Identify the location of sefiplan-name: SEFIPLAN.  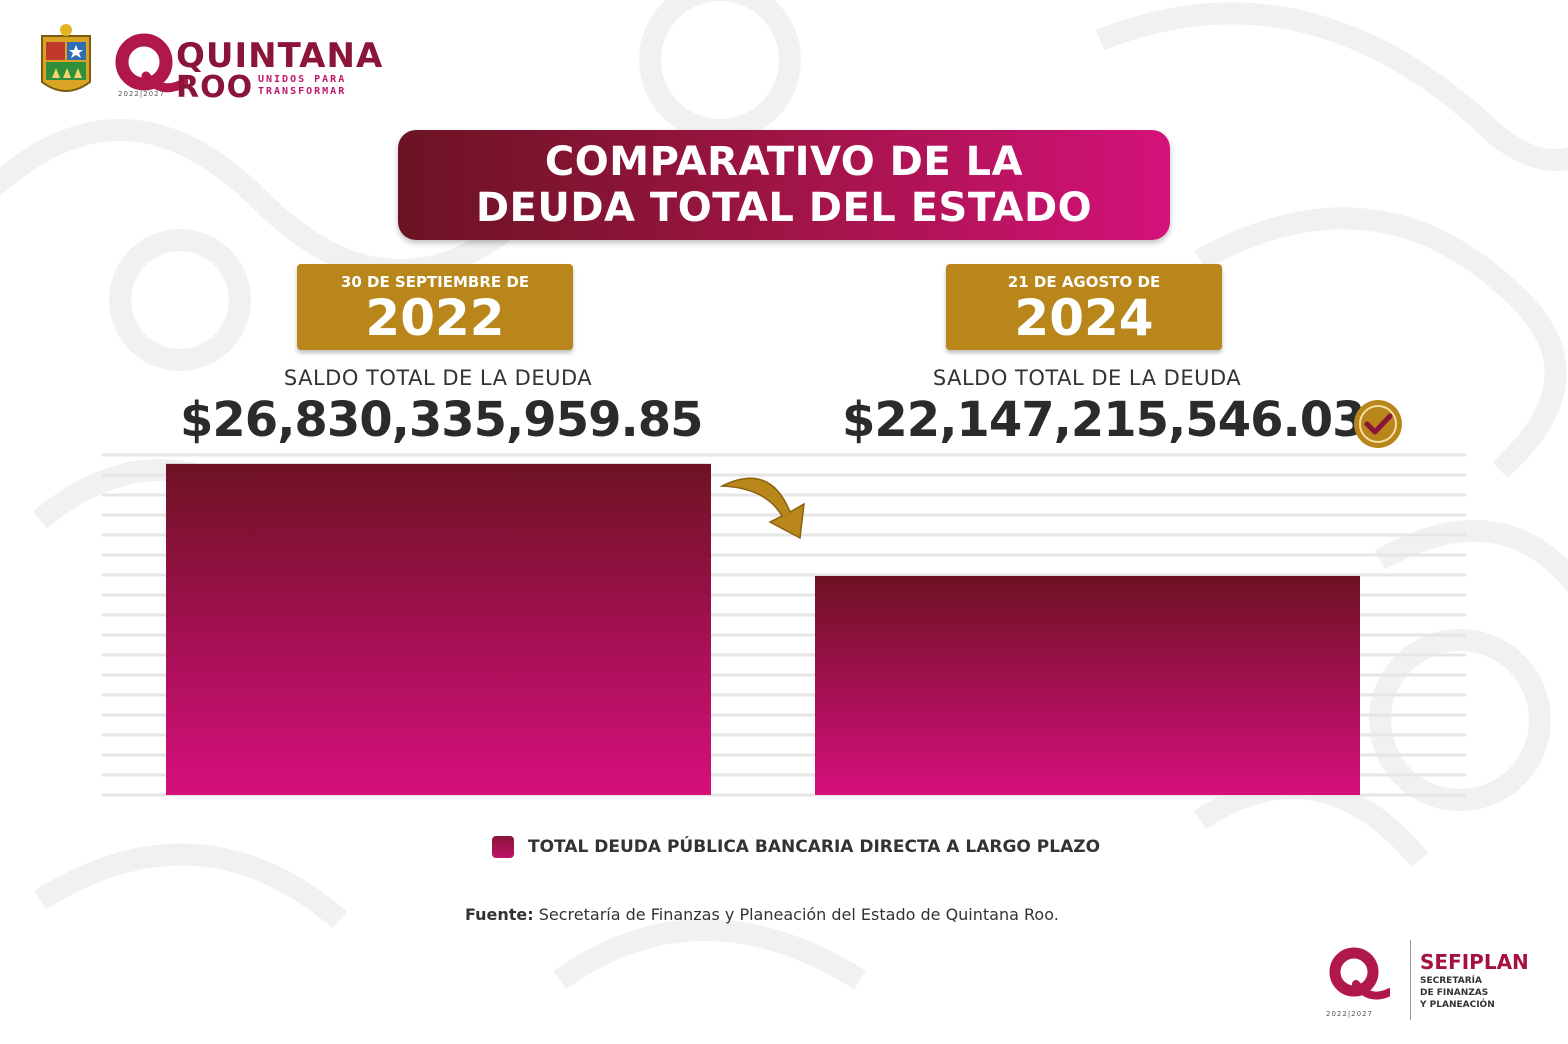
(1474, 962).